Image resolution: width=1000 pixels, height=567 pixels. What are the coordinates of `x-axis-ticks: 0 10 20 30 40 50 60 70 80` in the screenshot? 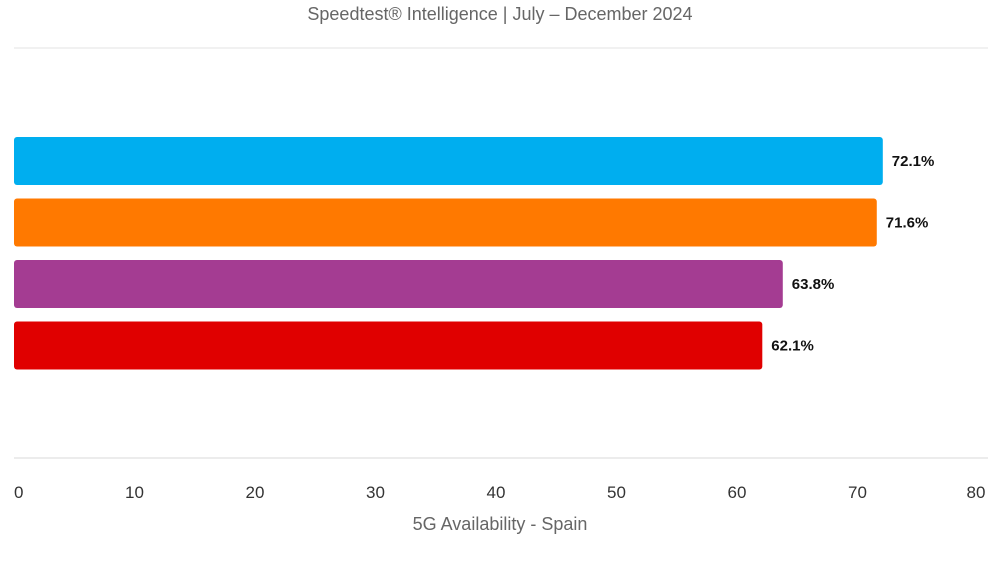 It's located at (499, 492).